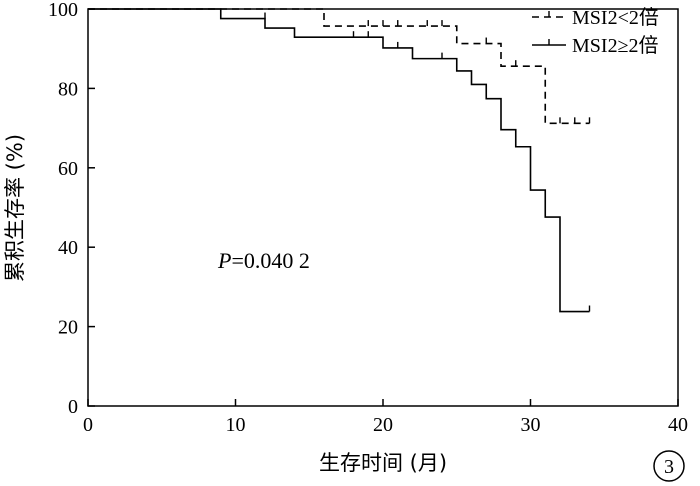  I want to click on p-value-rest: =0.040 2, so click(270, 260).